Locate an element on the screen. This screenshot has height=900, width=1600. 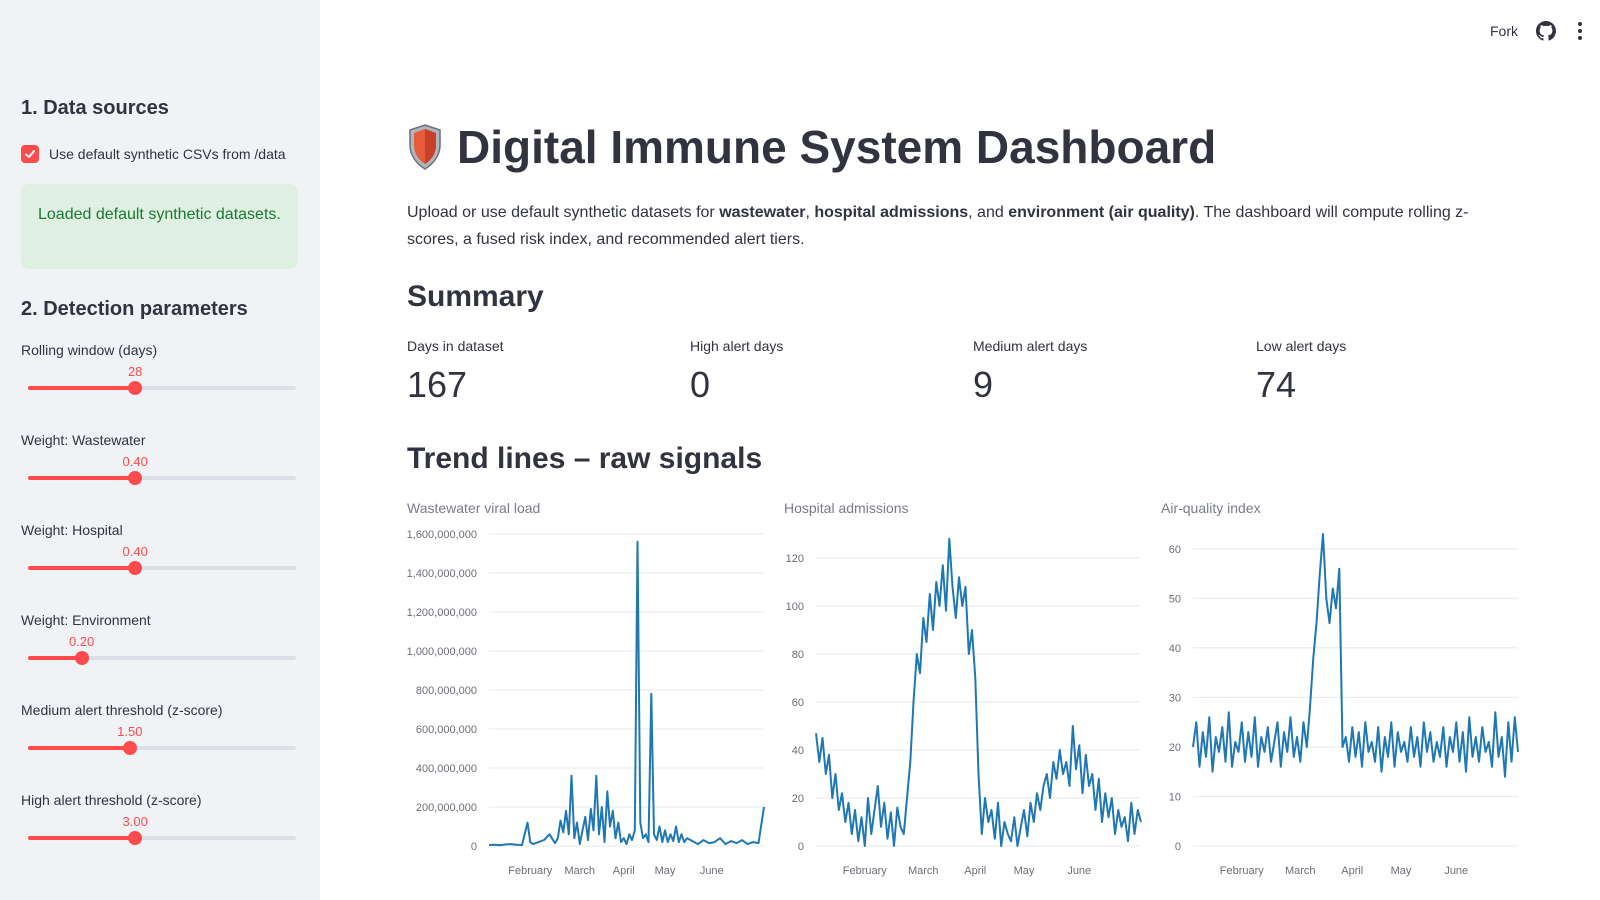
metric-value: 0 is located at coordinates (700, 384).